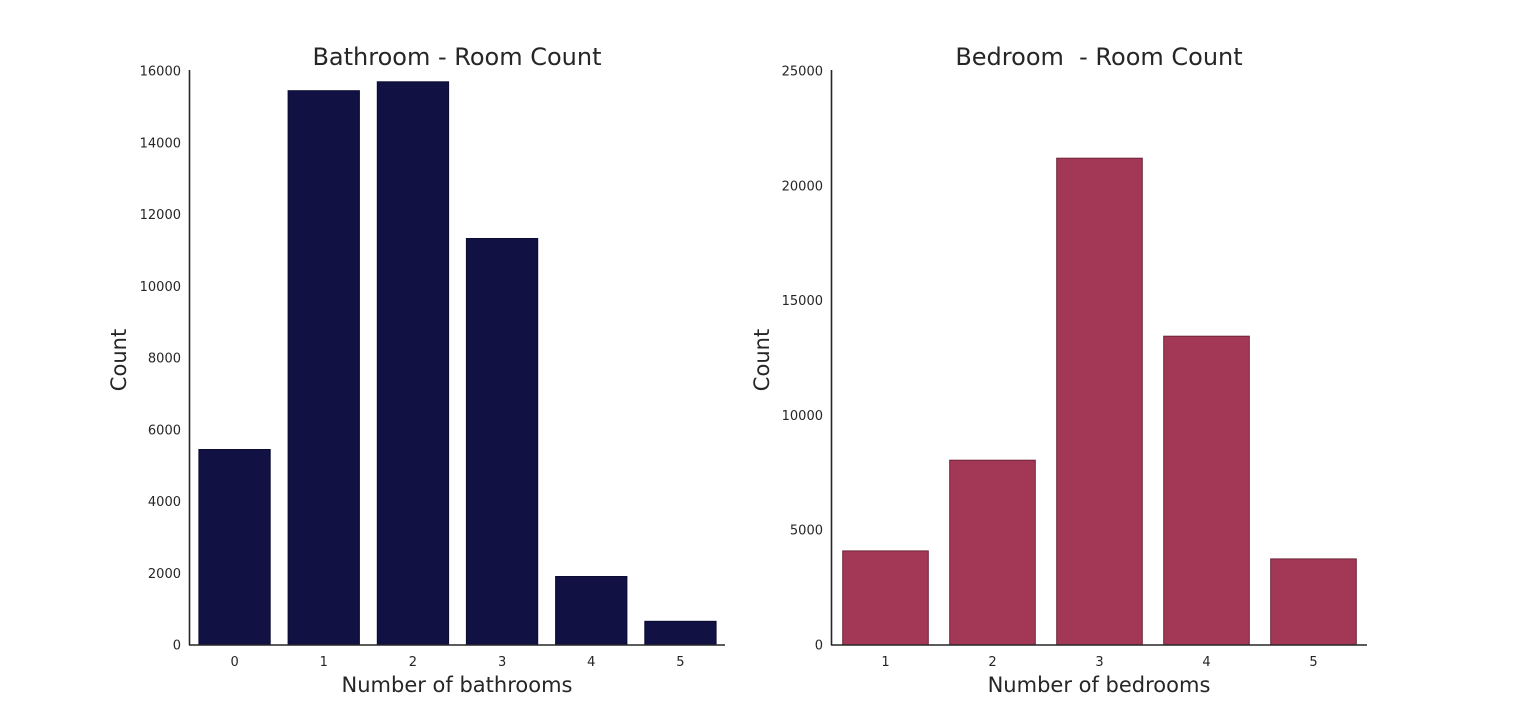  What do you see at coordinates (1313, 662) in the screenshot?
I see `bedroom-x-tick-label: 5` at bounding box center [1313, 662].